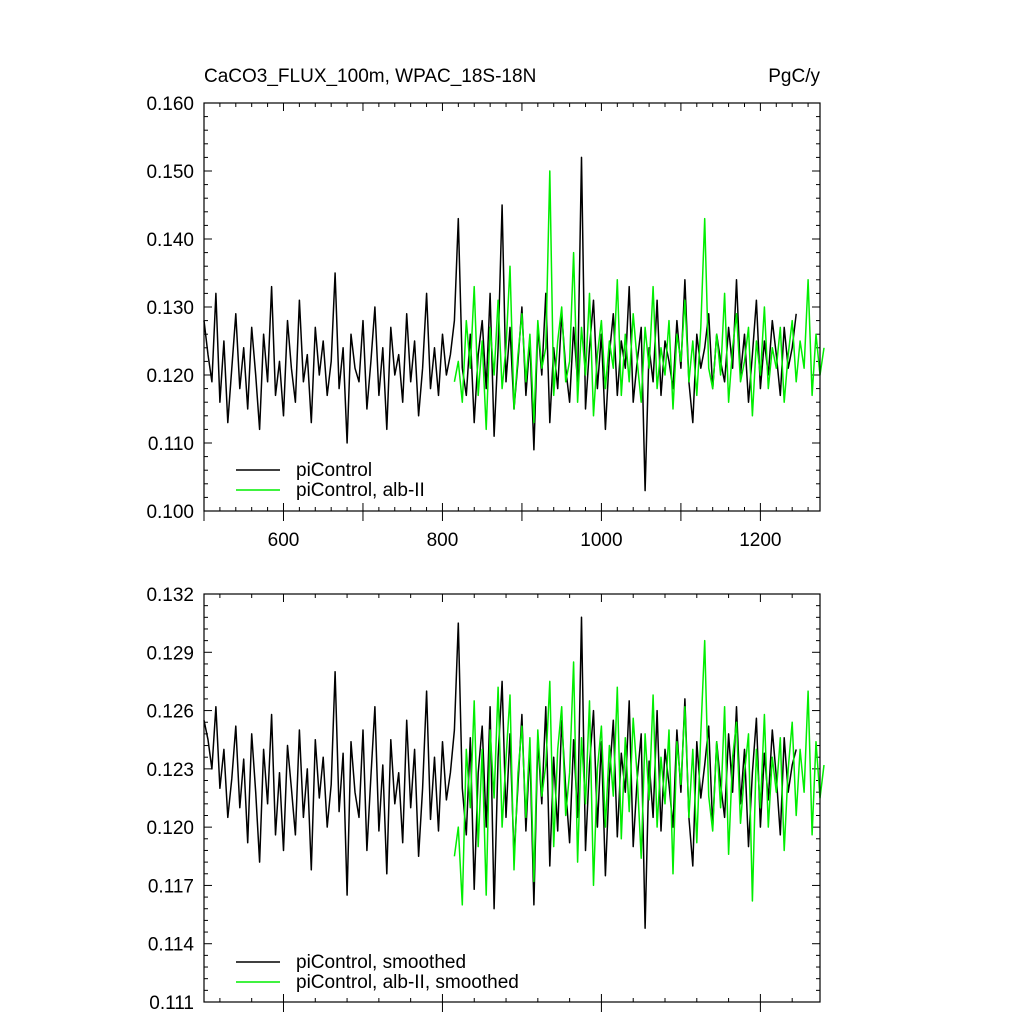  Describe the element at coordinates (794, 76) in the screenshot. I see `units-label: PgC/y` at that location.